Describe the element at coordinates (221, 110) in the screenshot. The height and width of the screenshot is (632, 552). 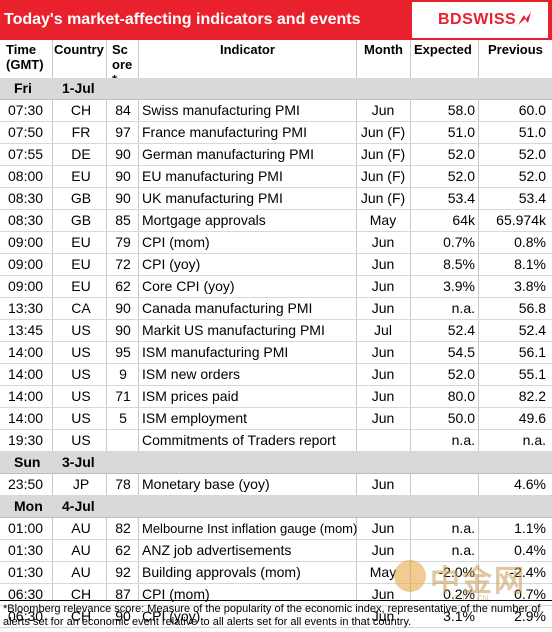
I see `cell-indicator: Swiss manufacturing PMI` at that location.